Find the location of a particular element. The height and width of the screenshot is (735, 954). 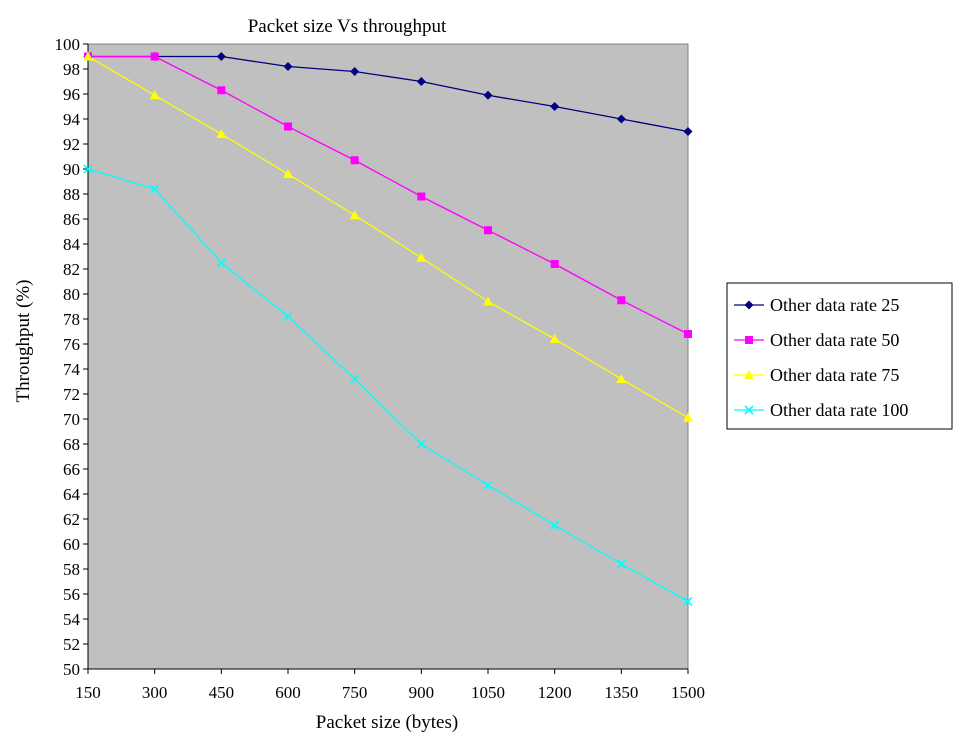

y-tick-label: 94 is located at coordinates (72, 119).